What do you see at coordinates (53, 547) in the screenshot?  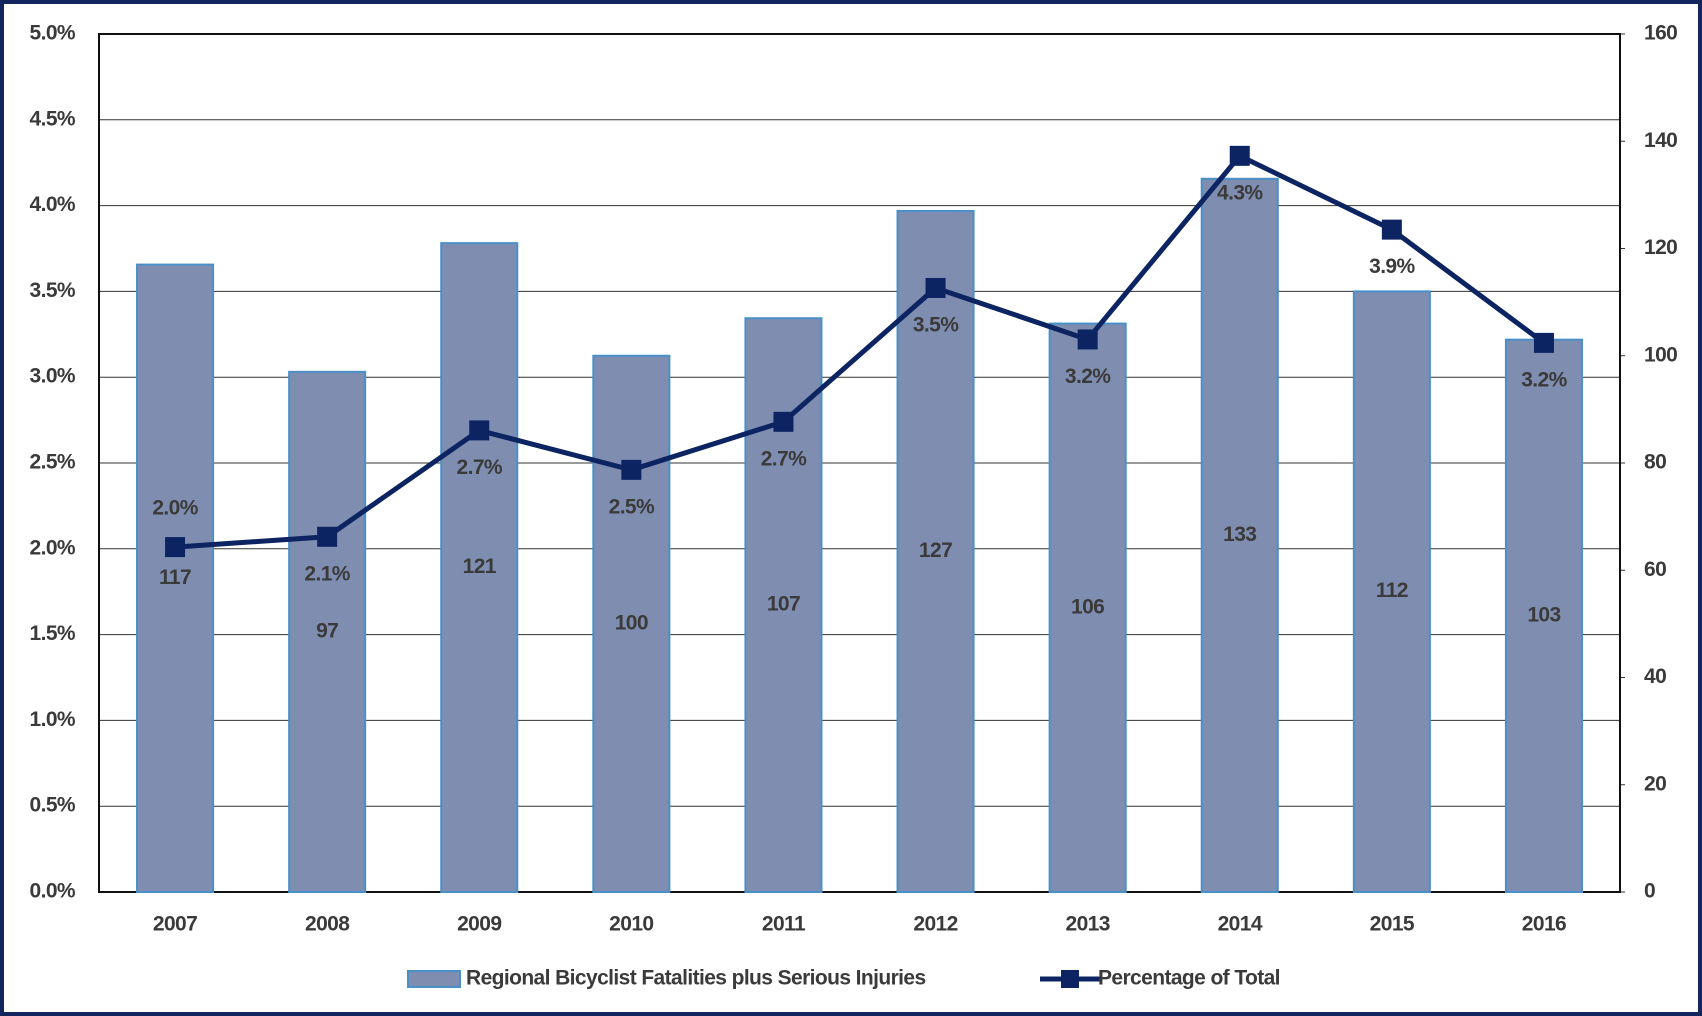 I see `y-tick-label: 2.0%` at bounding box center [53, 547].